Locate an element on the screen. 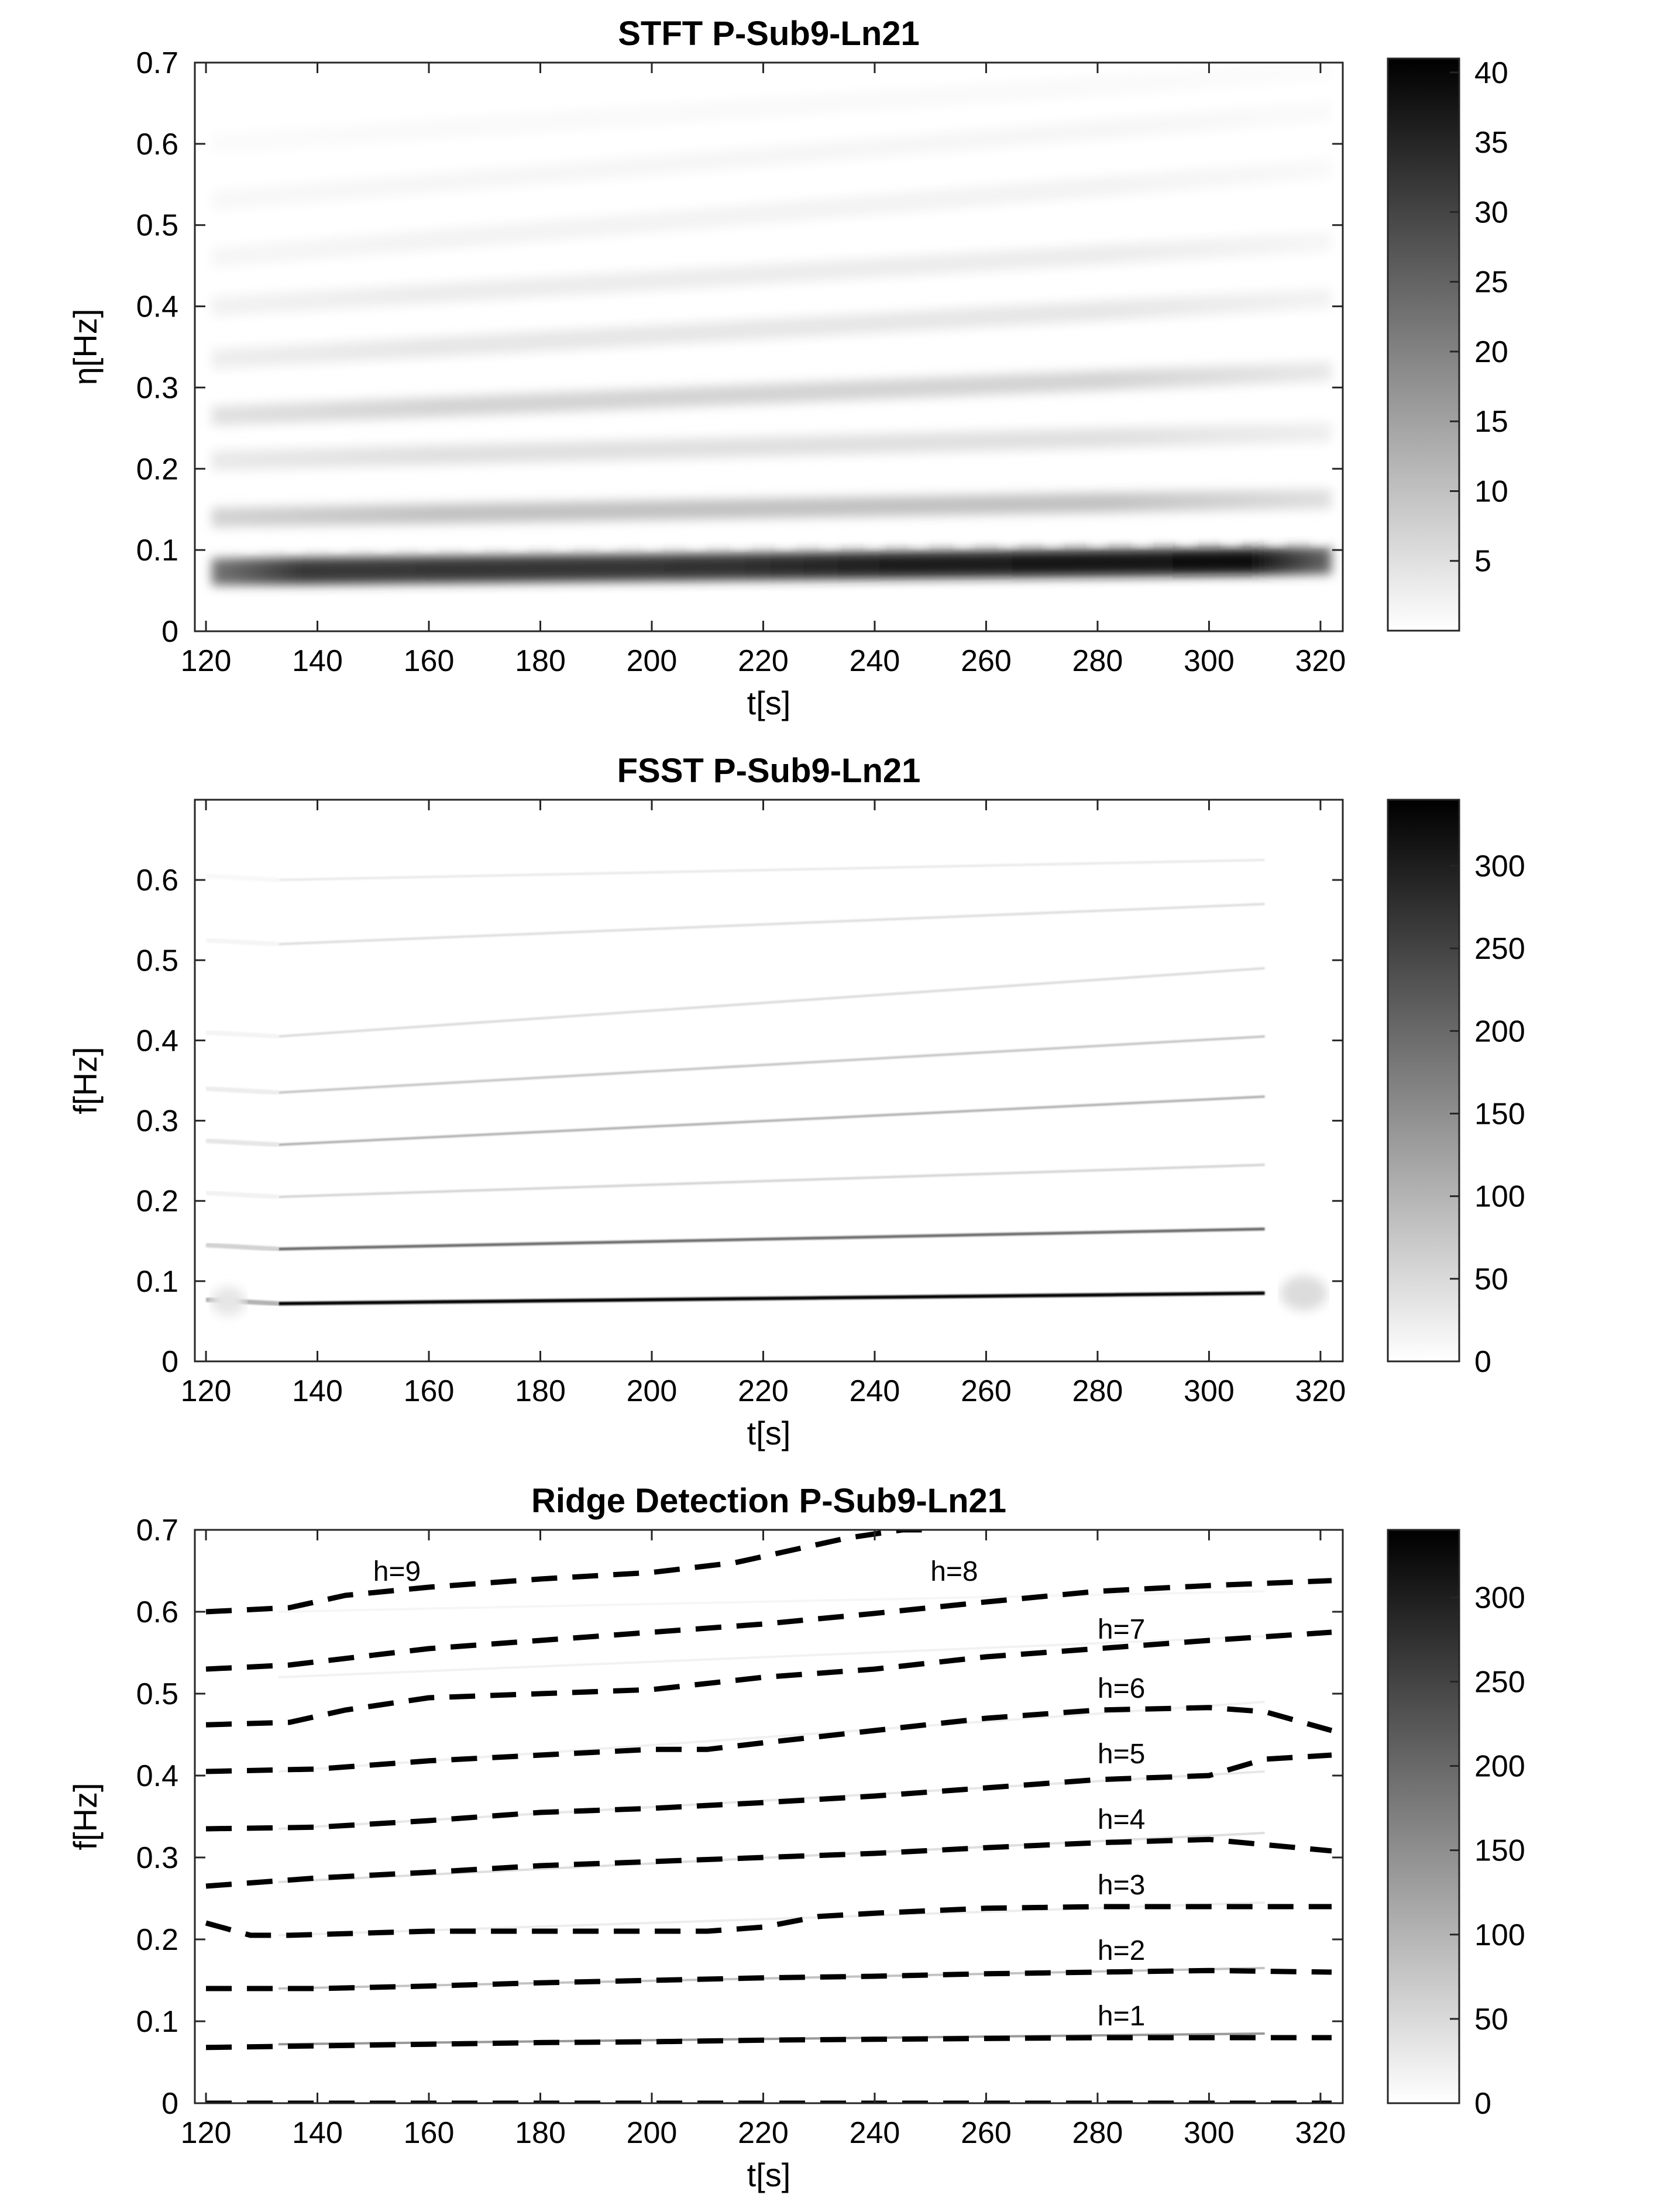 This screenshot has height=2212, width=1671. x-tick-label: 120 is located at coordinates (207, 1391).